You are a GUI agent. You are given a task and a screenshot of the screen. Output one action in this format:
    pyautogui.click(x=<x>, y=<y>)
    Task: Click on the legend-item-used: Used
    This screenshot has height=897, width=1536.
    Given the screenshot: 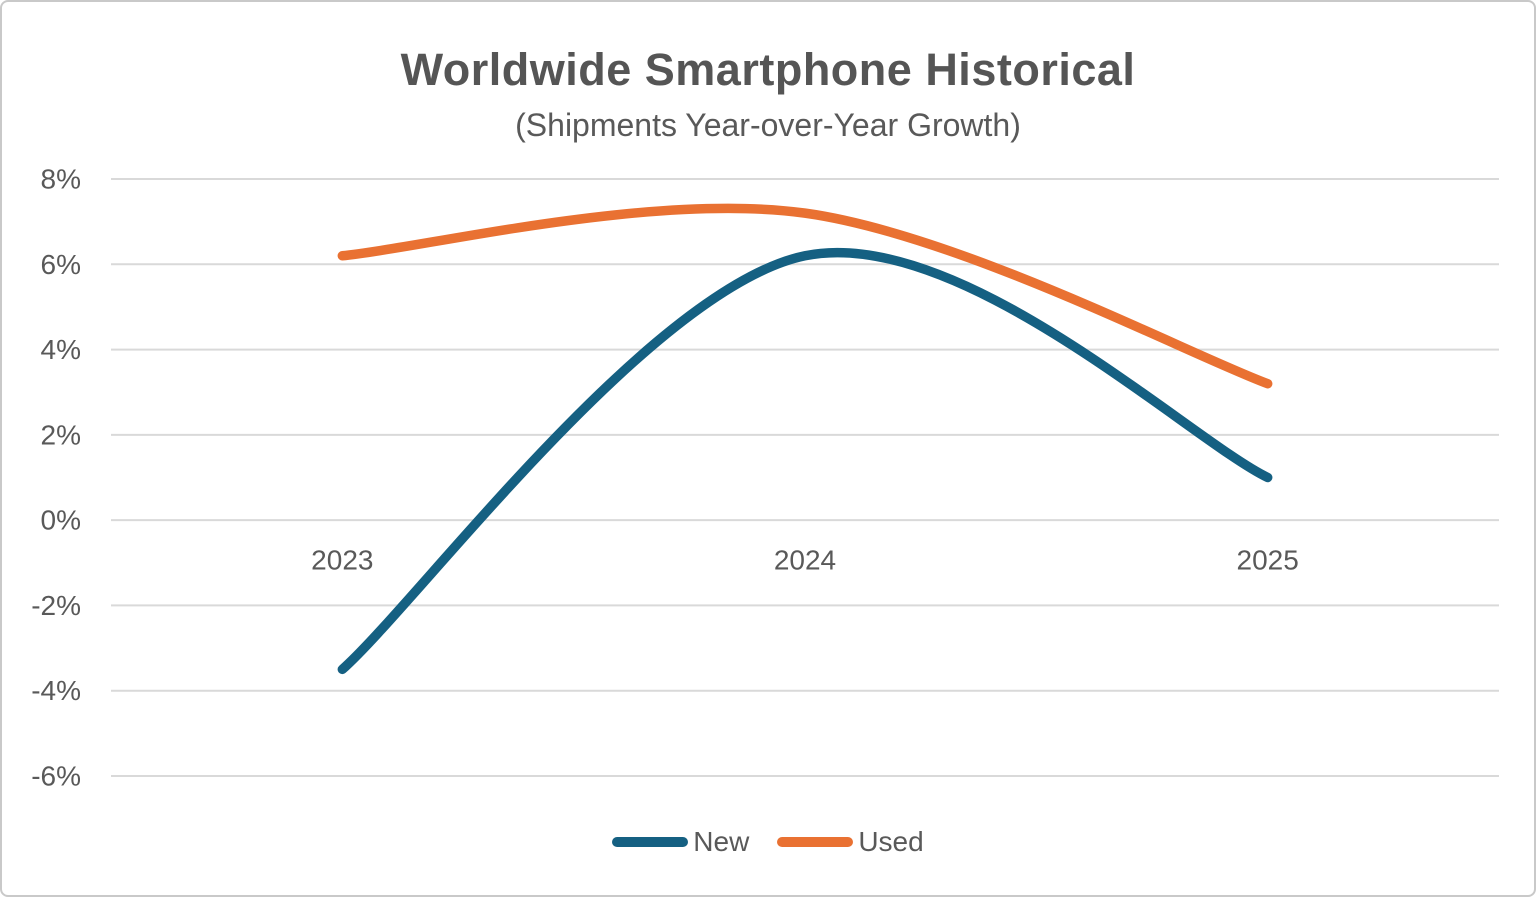 What is the action you would take?
    pyautogui.click(x=850, y=841)
    